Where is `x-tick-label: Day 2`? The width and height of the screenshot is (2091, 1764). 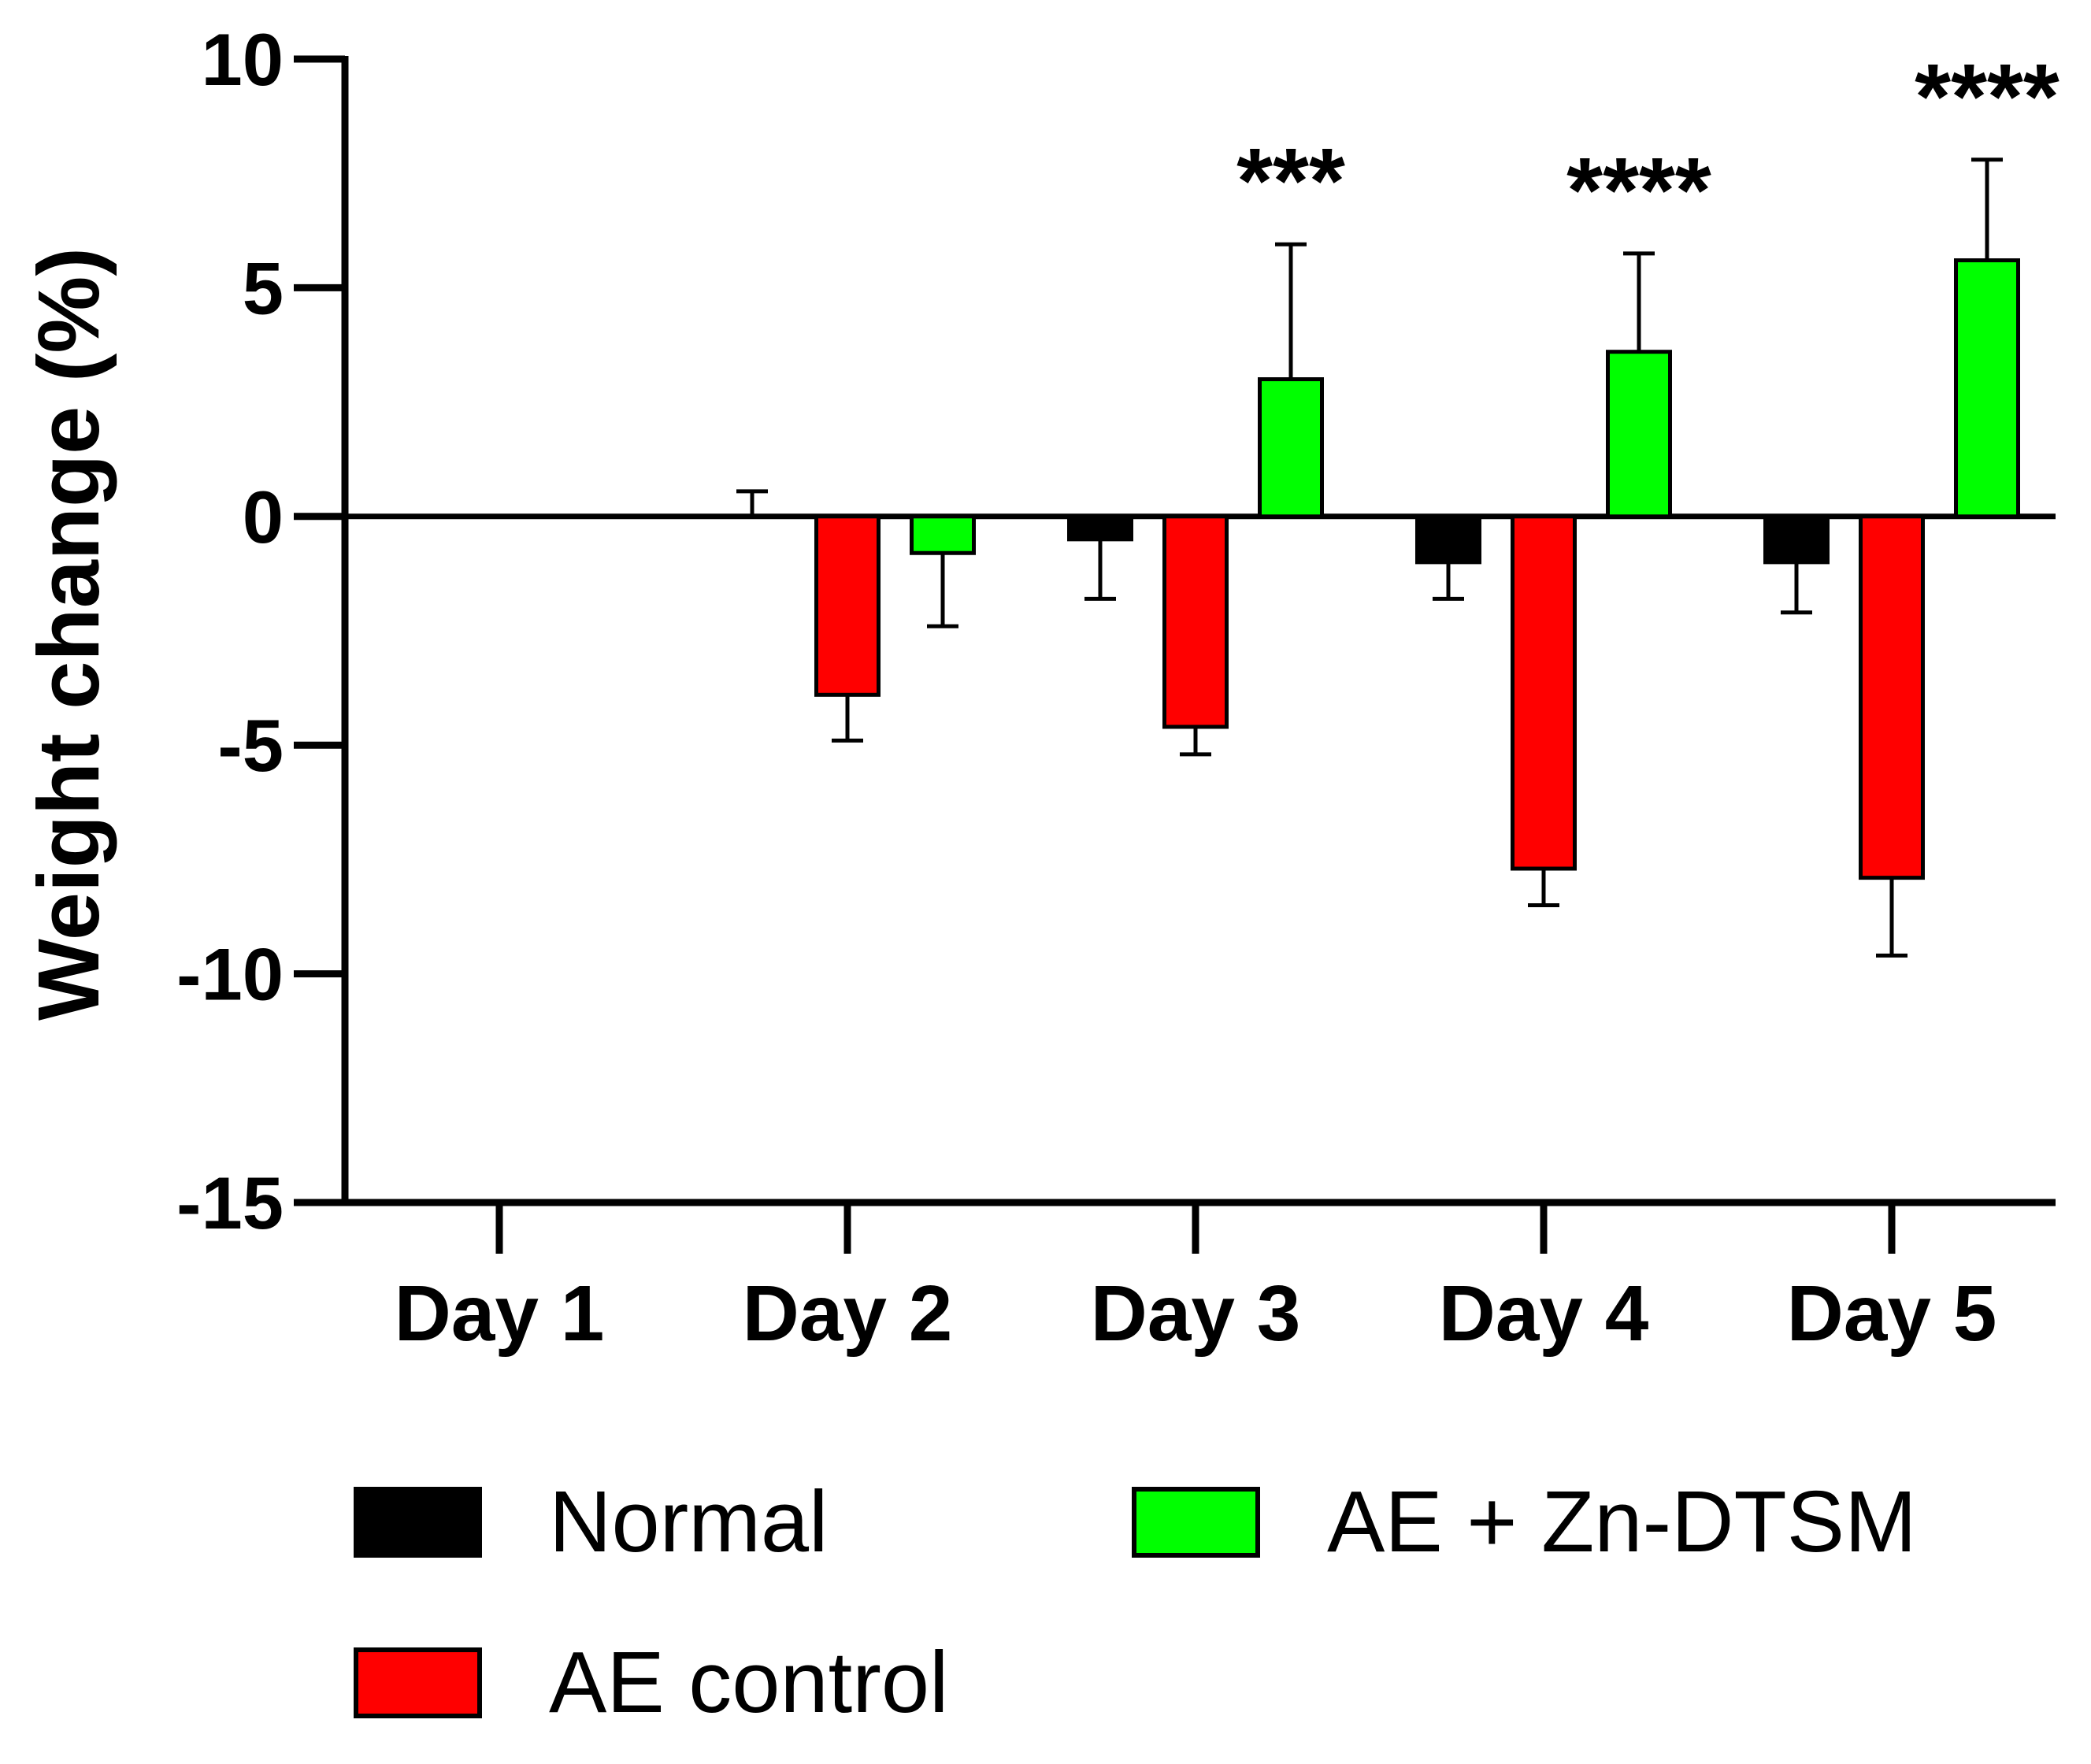
x-tick-label: Day 2 is located at coordinates (848, 1313).